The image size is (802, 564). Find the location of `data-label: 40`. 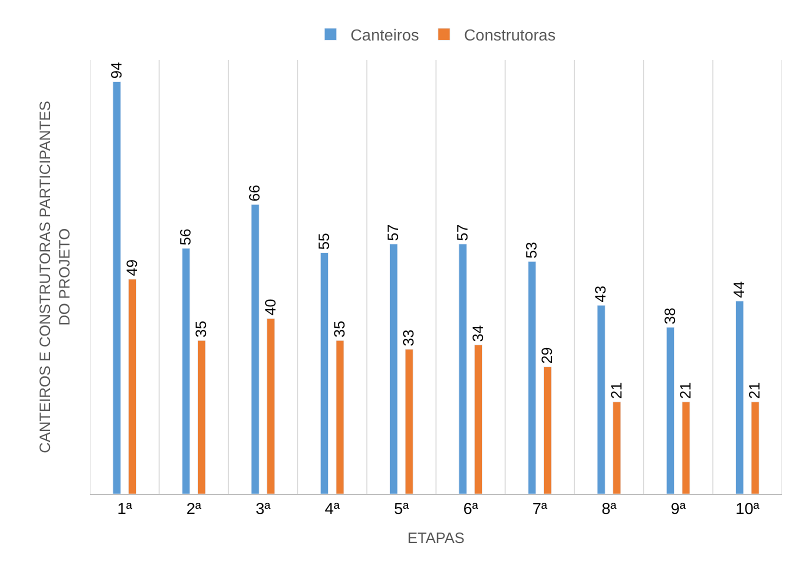

data-label: 40 is located at coordinates (271, 307).